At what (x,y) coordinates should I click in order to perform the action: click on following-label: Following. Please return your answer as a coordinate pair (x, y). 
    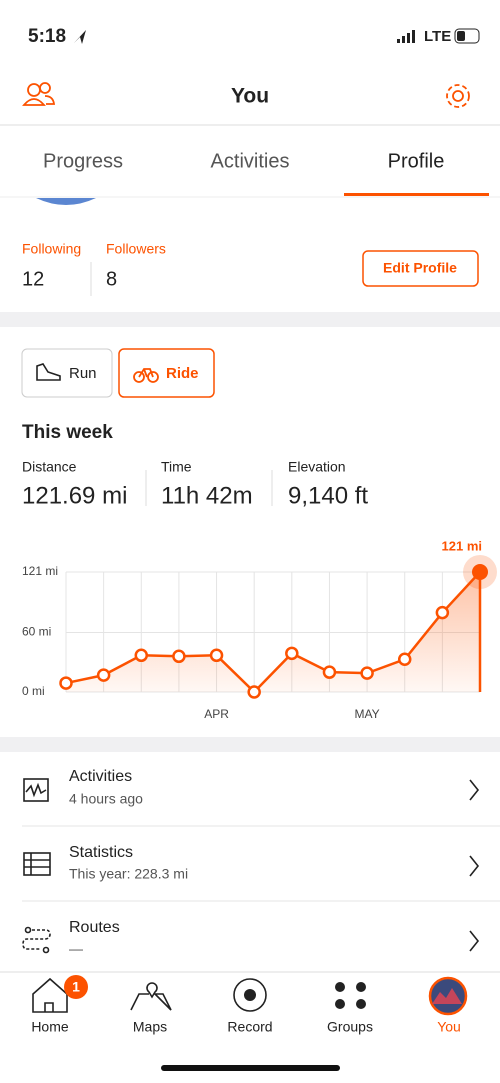
    Looking at the image, I should click on (51, 249).